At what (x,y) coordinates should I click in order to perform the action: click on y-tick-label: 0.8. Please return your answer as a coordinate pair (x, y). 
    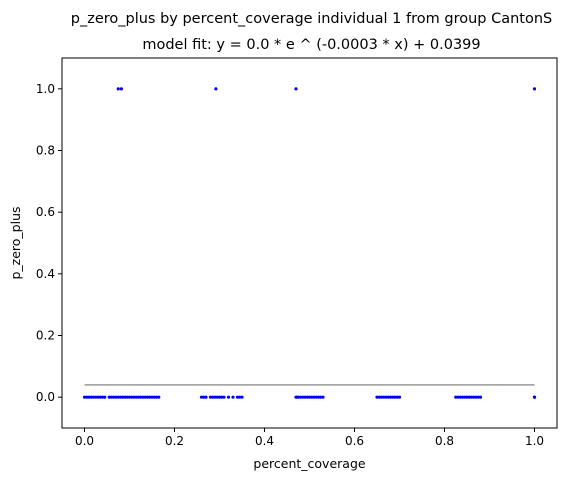
    Looking at the image, I should click on (45, 151).